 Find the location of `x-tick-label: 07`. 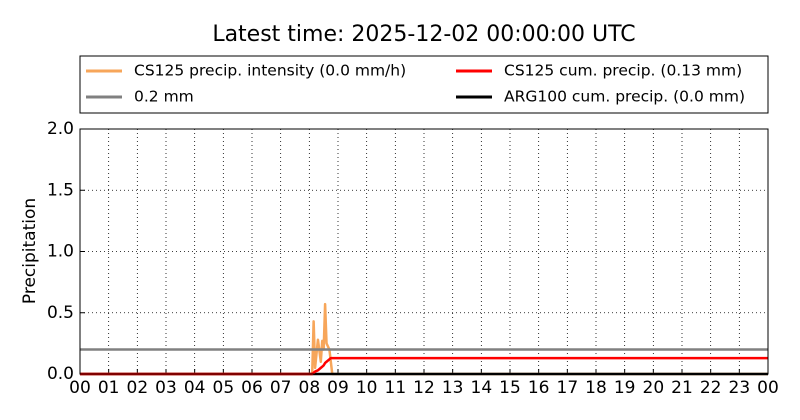

x-tick-label: 07 is located at coordinates (281, 388).